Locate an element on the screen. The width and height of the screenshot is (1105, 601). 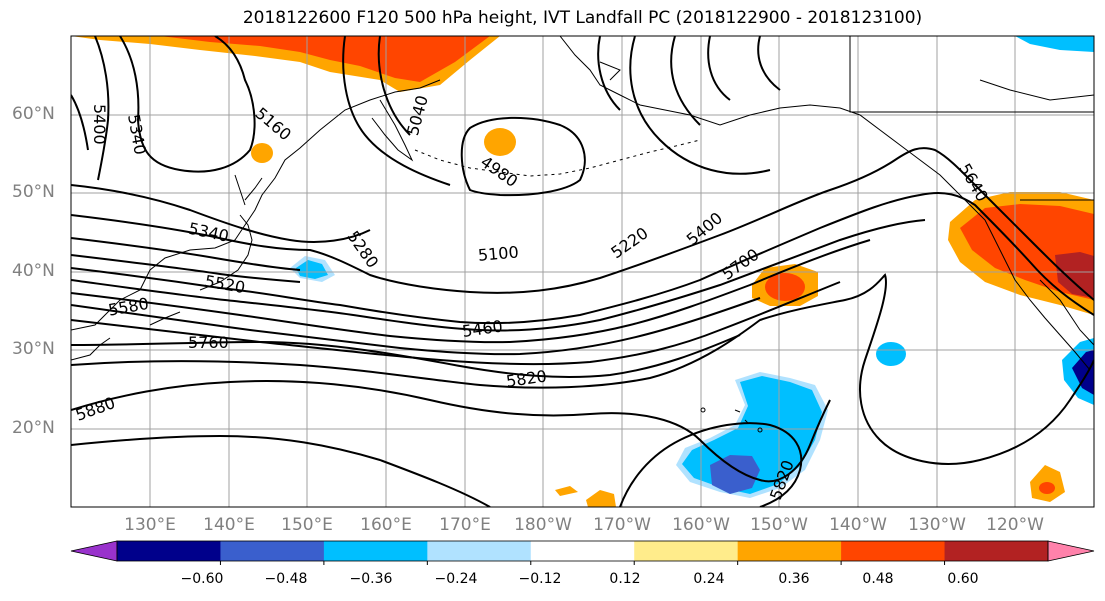
lat-label: 50°N is located at coordinates (33, 192).